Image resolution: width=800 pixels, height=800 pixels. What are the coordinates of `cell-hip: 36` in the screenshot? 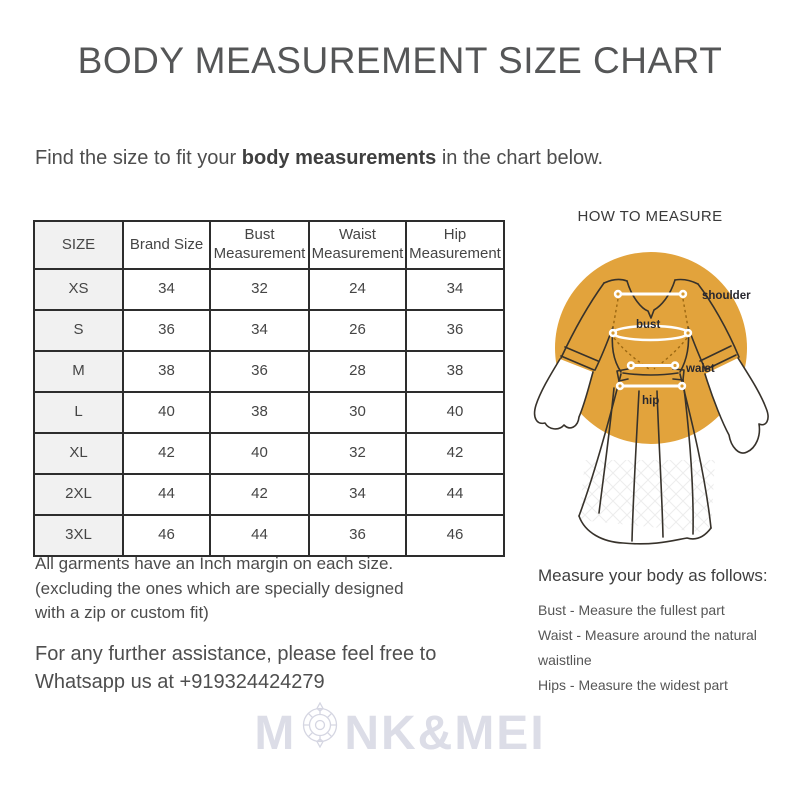 It's located at (455, 330).